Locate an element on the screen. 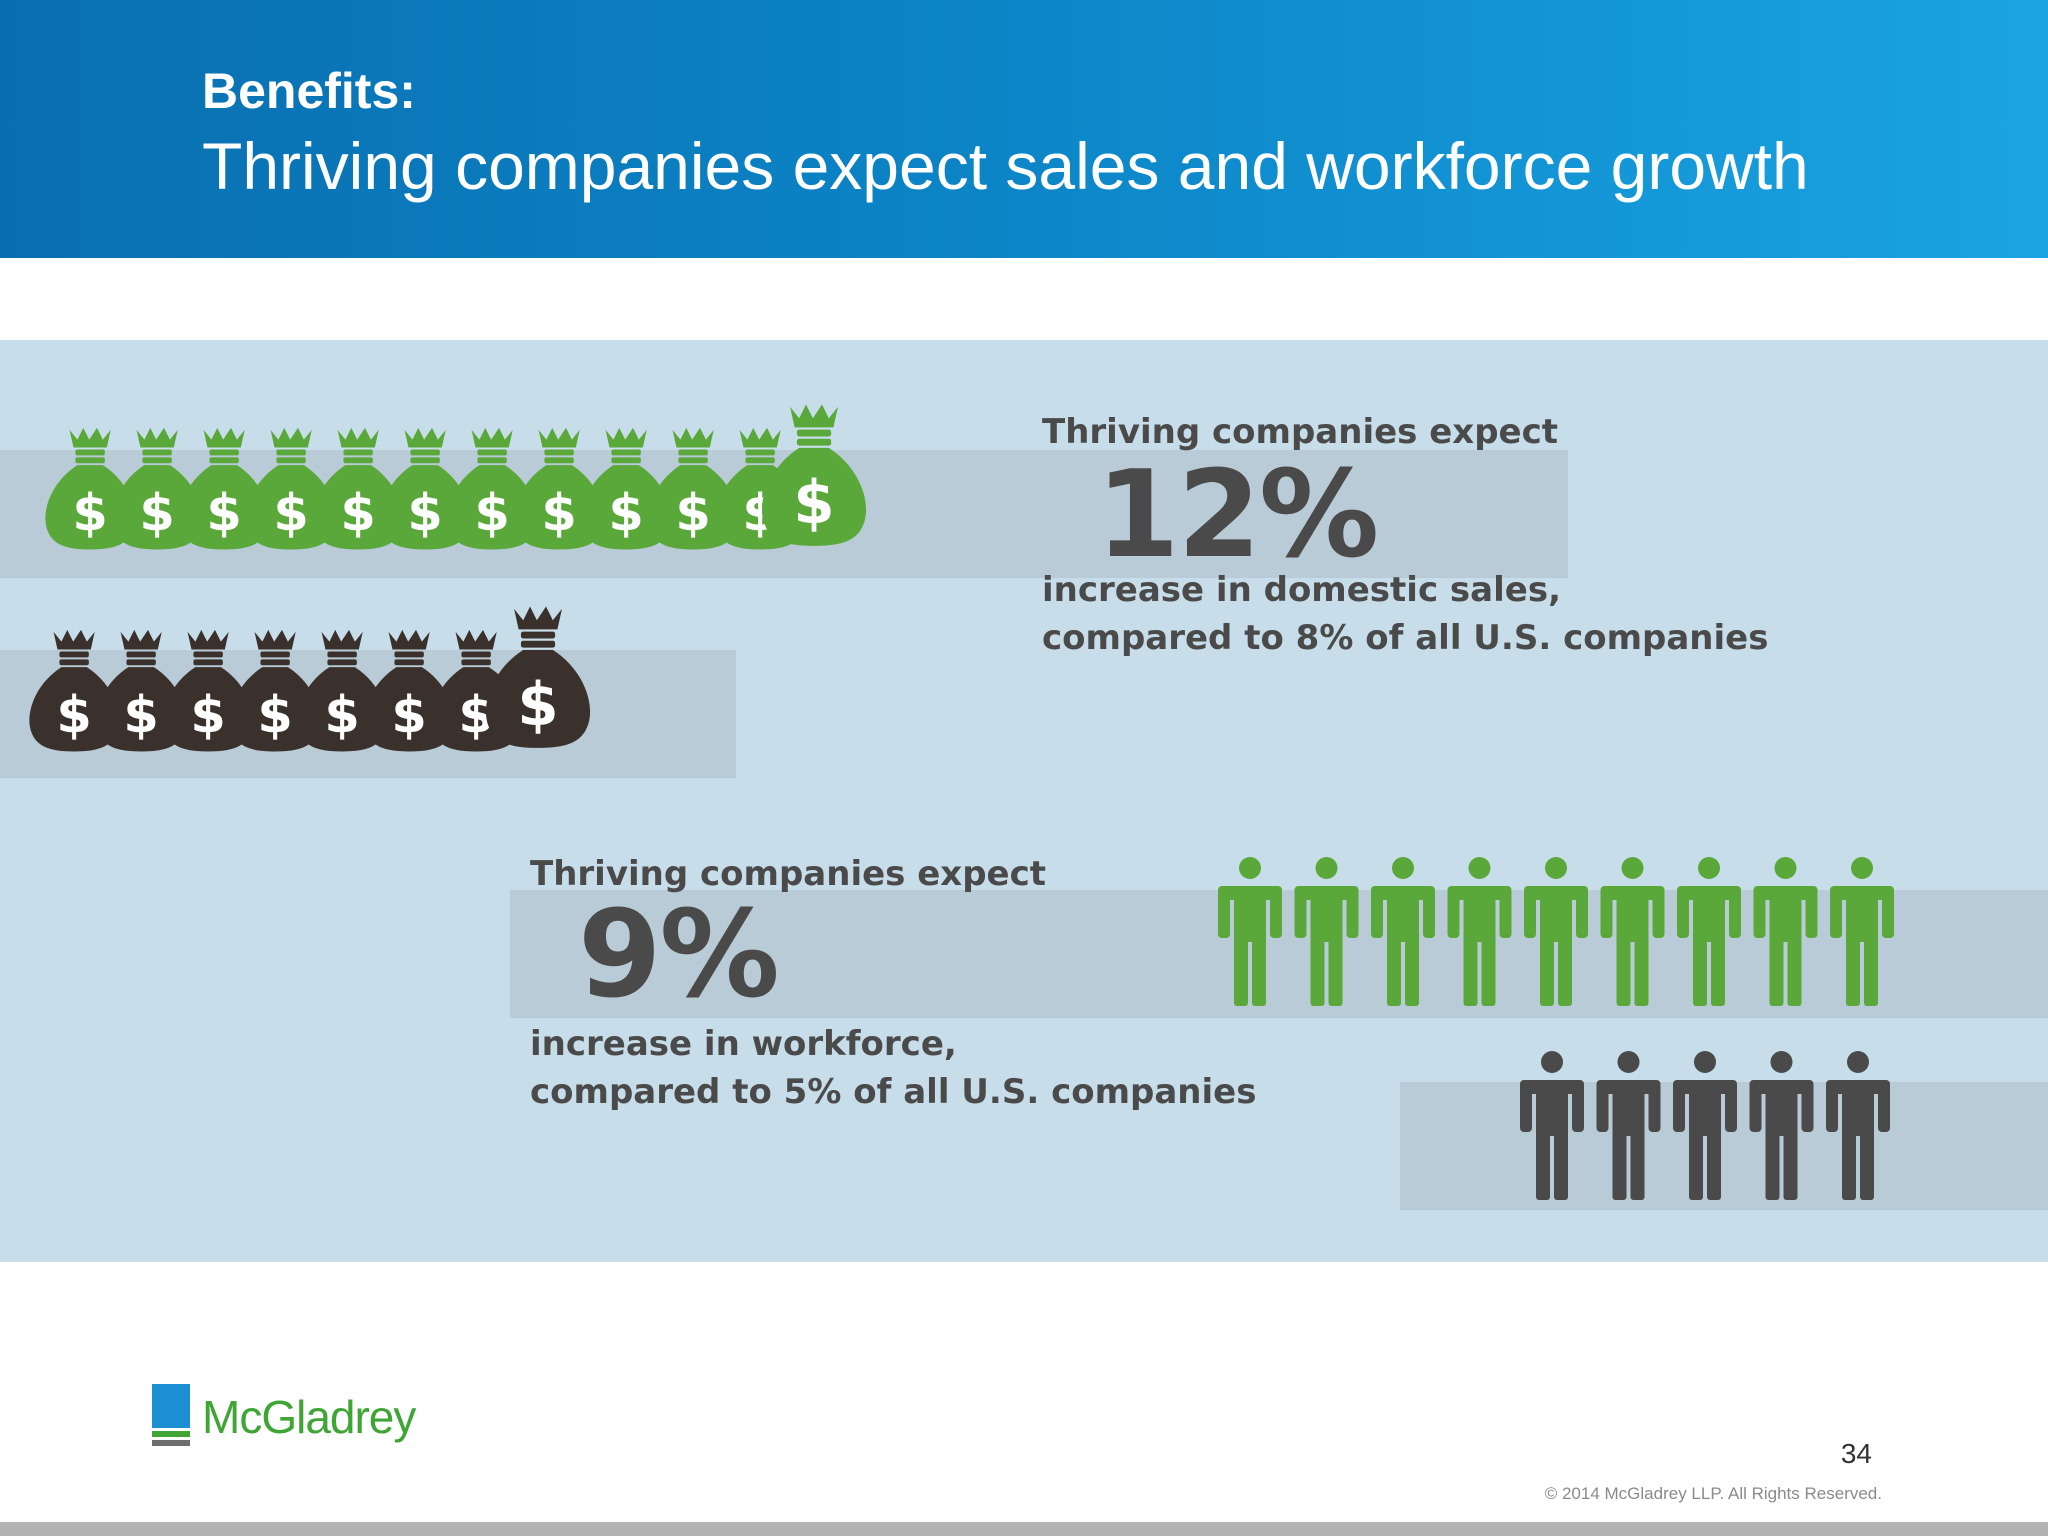 The width and height of the screenshot is (2048, 1536). page-number: 34 is located at coordinates (1856, 1453).